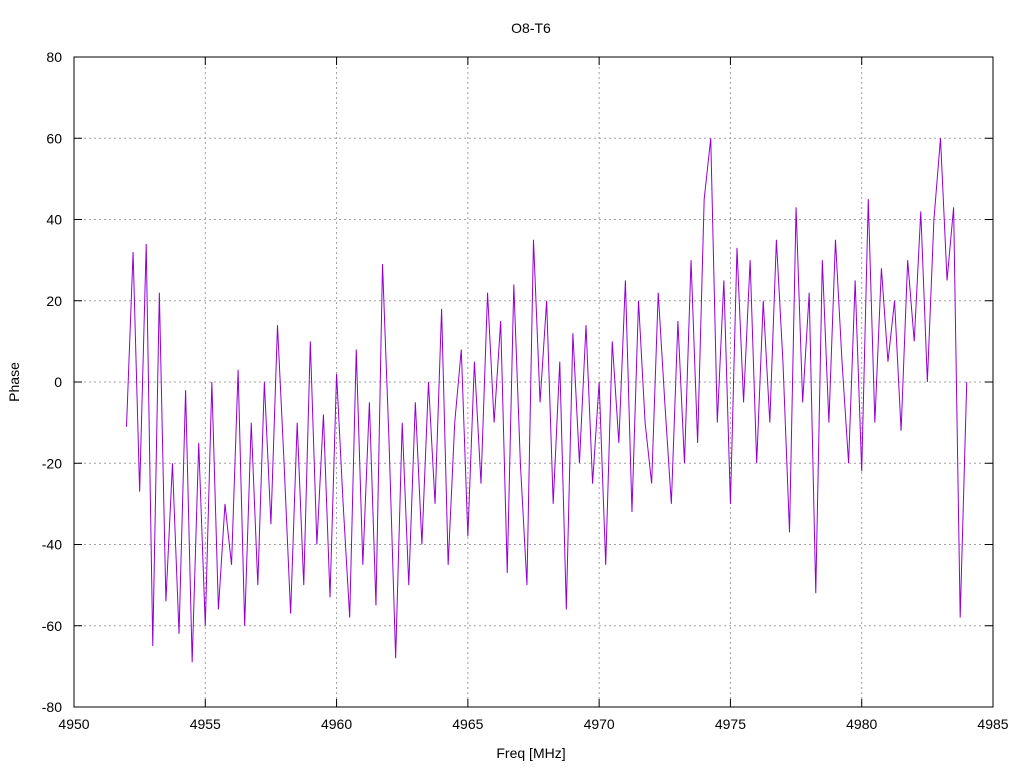  Describe the element at coordinates (467, 724) in the screenshot. I see `x-tick-label: 4965` at that location.